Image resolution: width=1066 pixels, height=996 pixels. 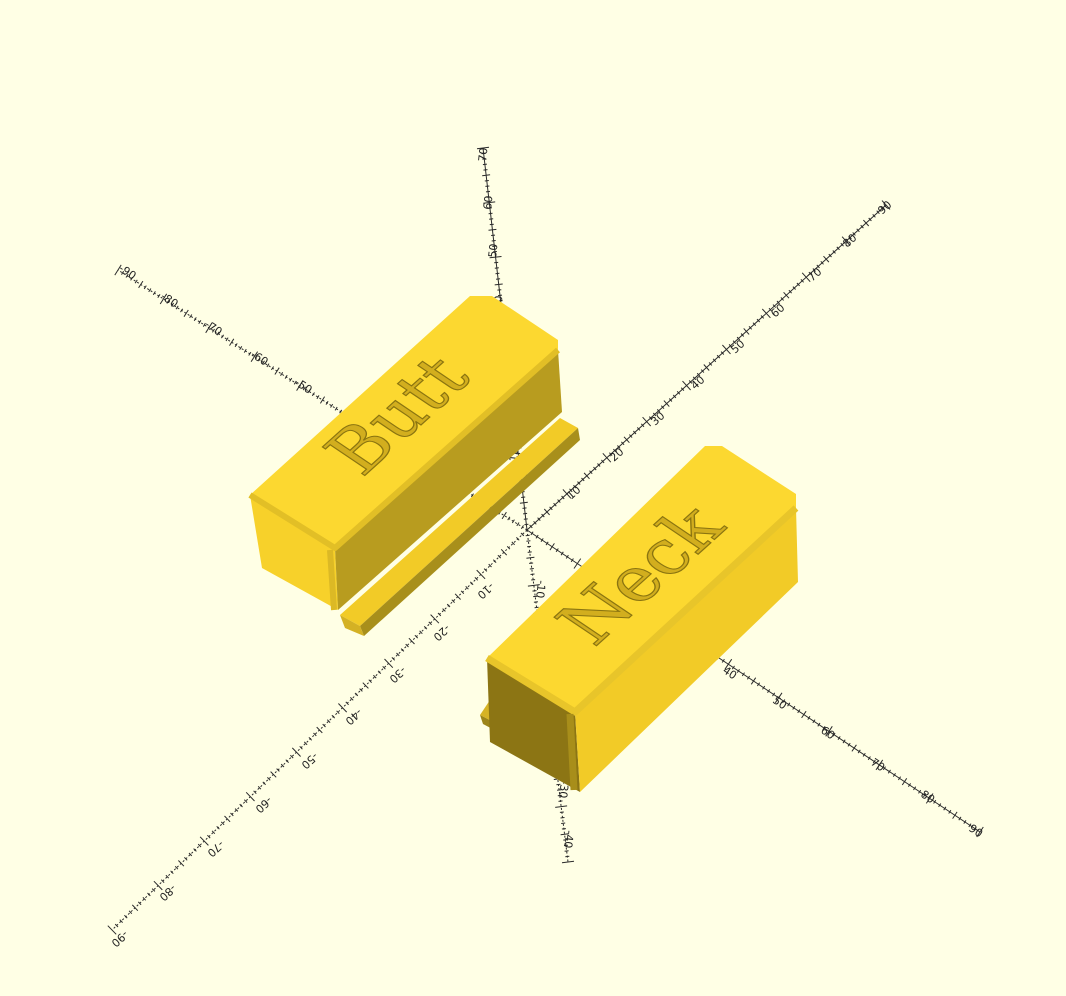 What do you see at coordinates (779, 703) in the screenshot?
I see `x-tick-label: 50` at bounding box center [779, 703].